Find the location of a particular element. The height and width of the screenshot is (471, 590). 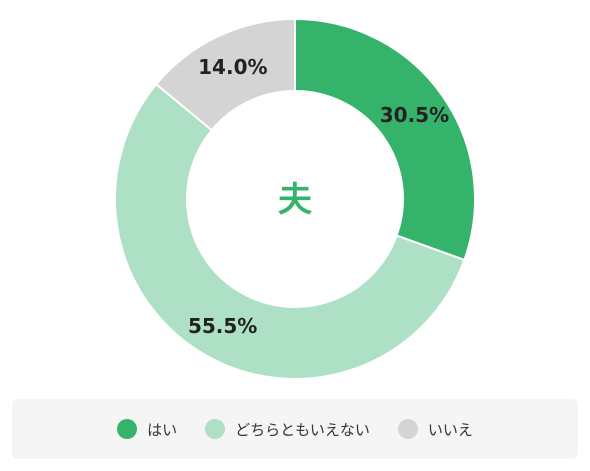

legend-label-neutral: どちらともいえない is located at coordinates (302, 429).